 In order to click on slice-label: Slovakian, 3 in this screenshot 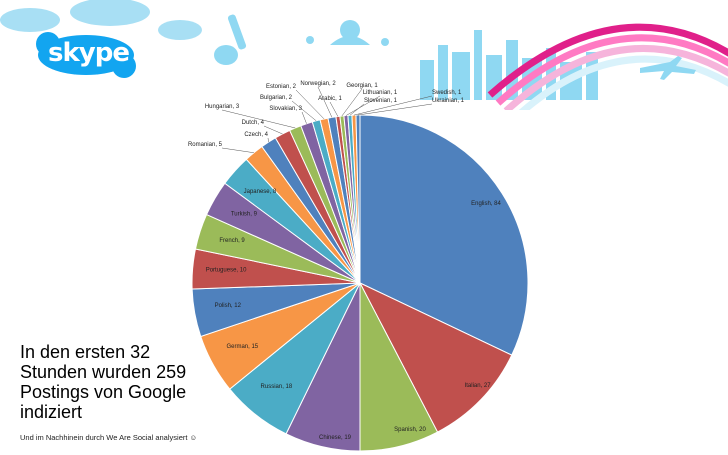, I will do `click(285, 109)`.